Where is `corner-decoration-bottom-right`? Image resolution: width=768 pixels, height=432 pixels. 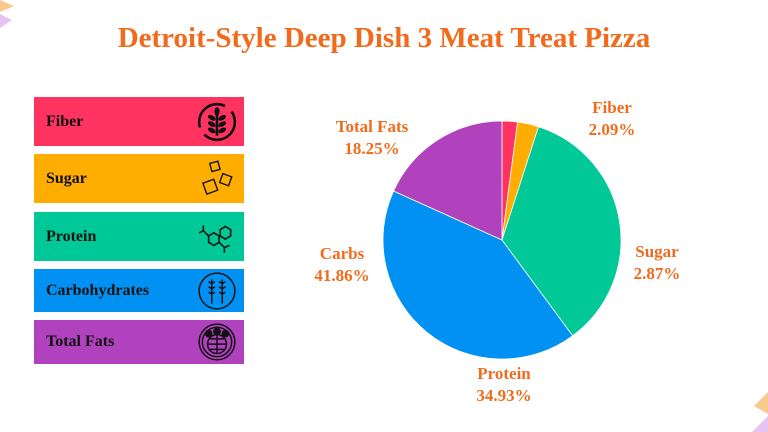
corner-decoration-bottom-right is located at coordinates (760, 412).